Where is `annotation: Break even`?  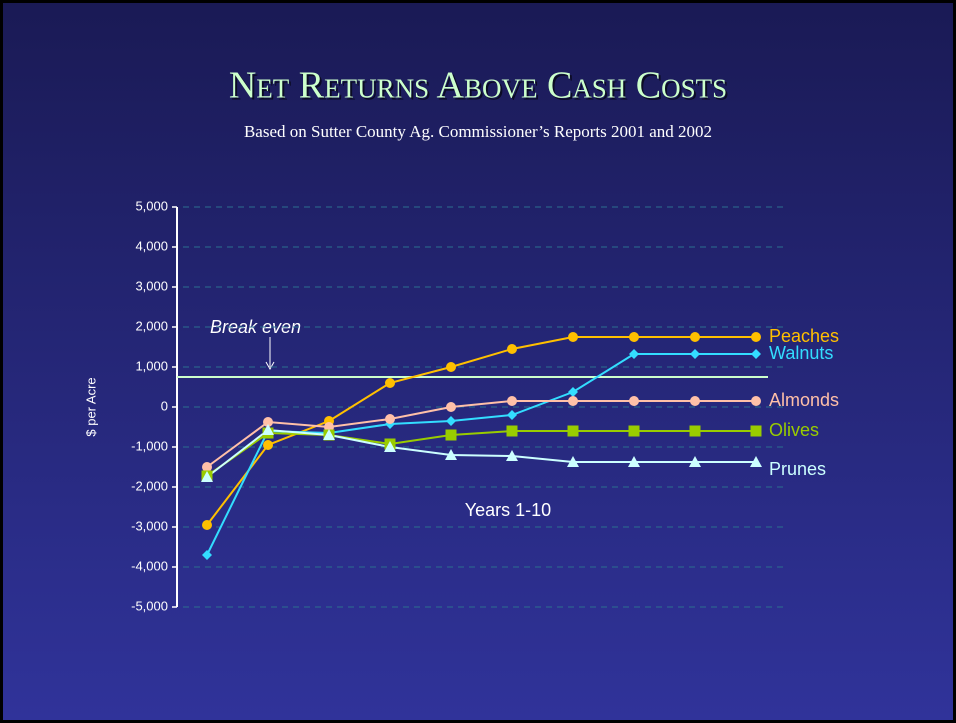
annotation: Break even is located at coordinates (255, 327).